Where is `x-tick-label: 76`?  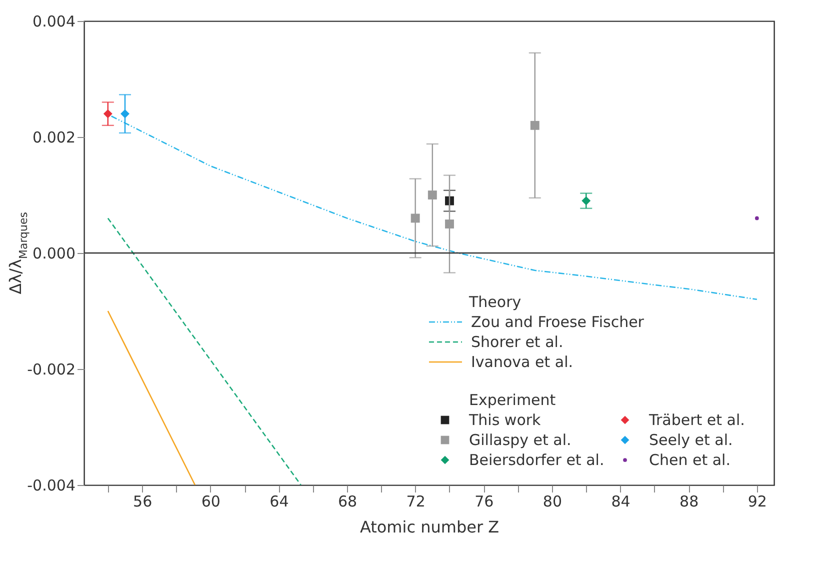 x-tick-label: 76 is located at coordinates (484, 501).